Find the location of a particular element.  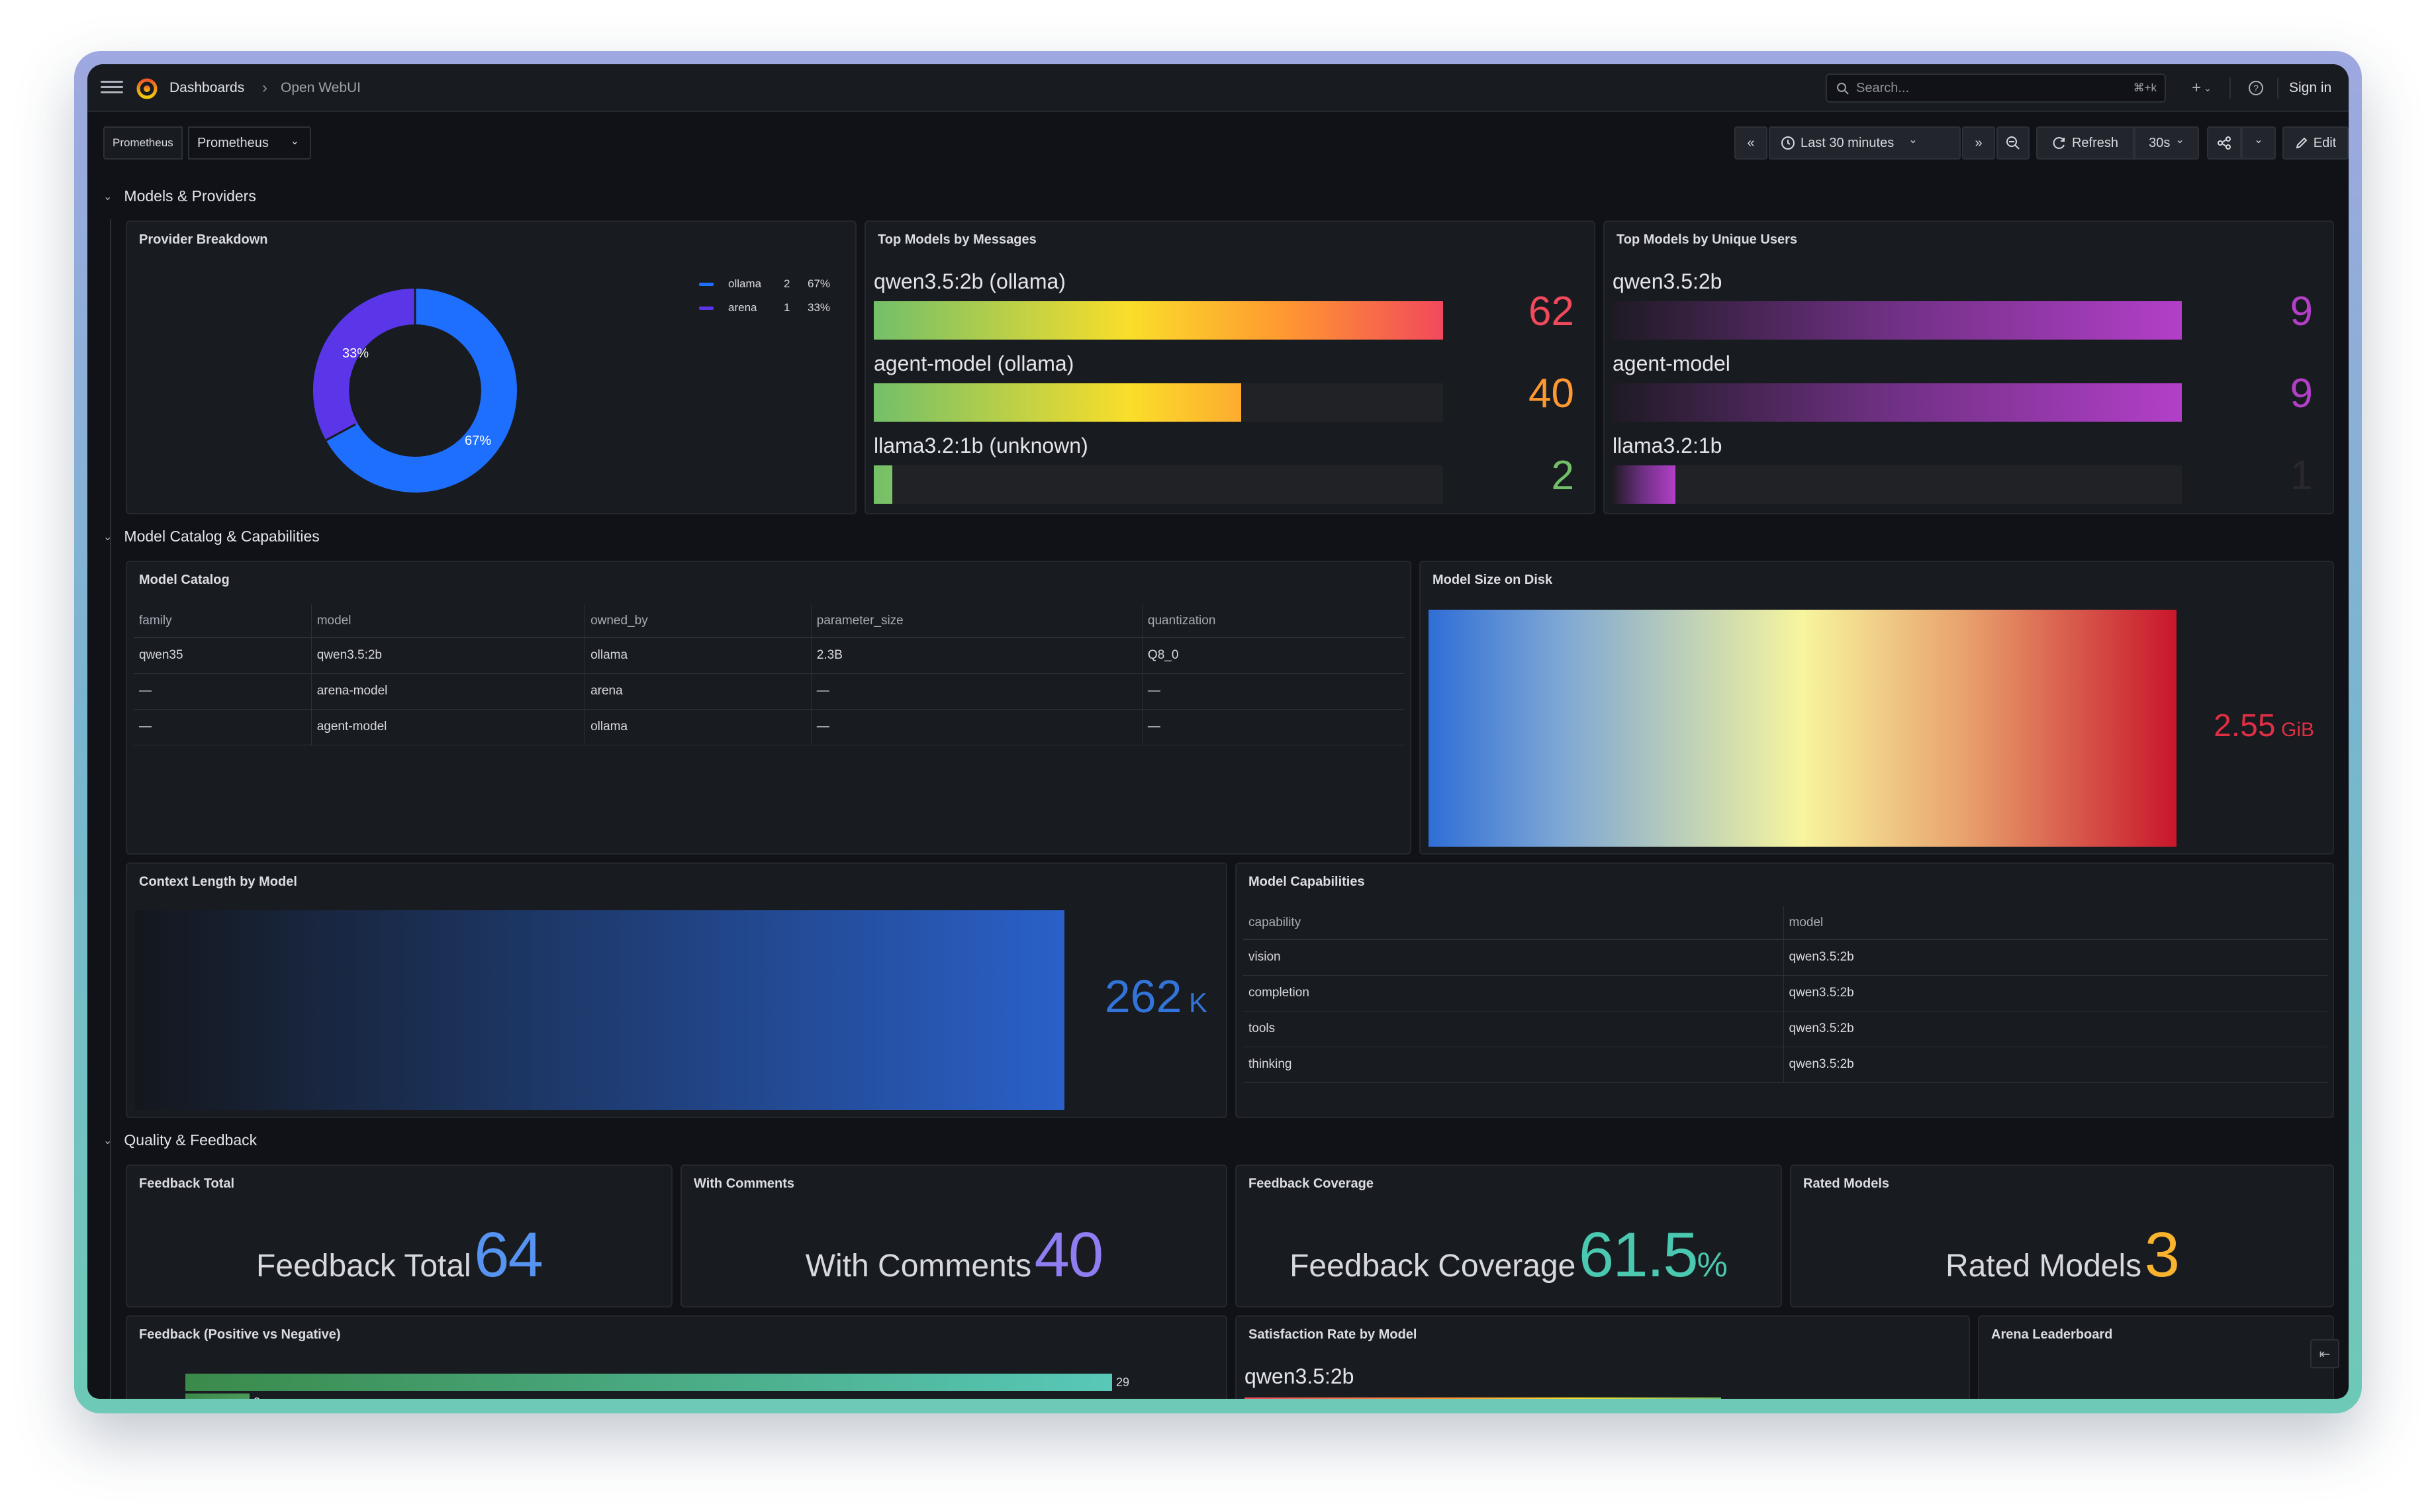

chevron-down-icon: ⌄ is located at coordinates (2208, 87).